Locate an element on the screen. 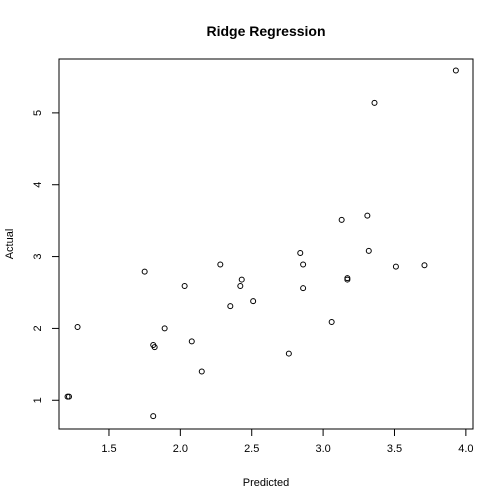 The width and height of the screenshot is (504, 504). y-axis: 1 2 3 4 5 is located at coordinates (45, 256).